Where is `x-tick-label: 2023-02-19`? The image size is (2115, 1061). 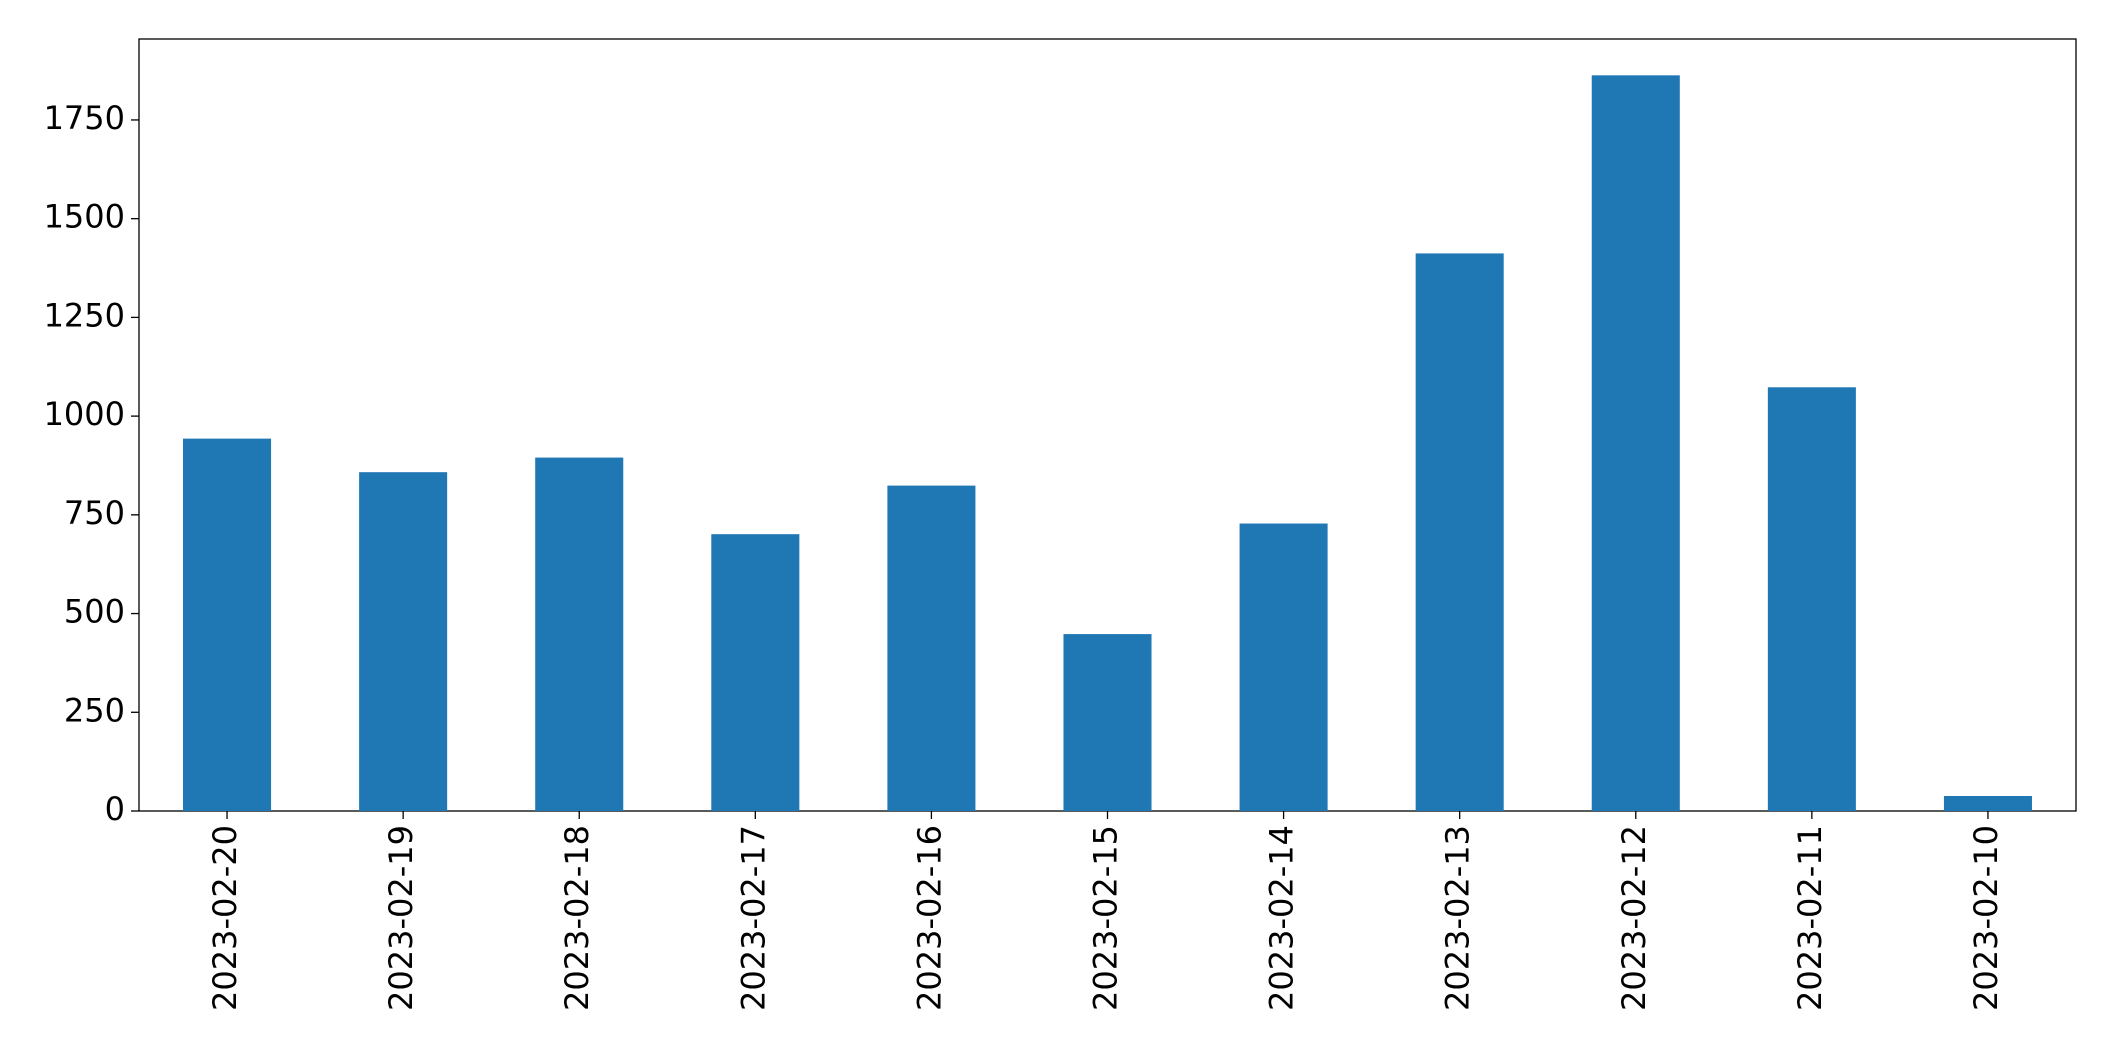 x-tick-label: 2023-02-19 is located at coordinates (401, 918).